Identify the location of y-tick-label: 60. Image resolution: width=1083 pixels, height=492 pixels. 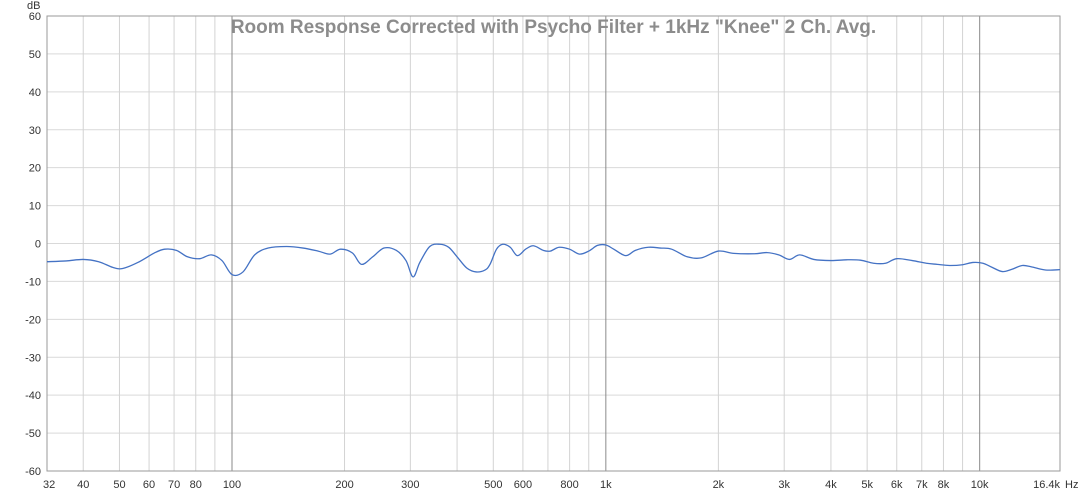
(35, 17).